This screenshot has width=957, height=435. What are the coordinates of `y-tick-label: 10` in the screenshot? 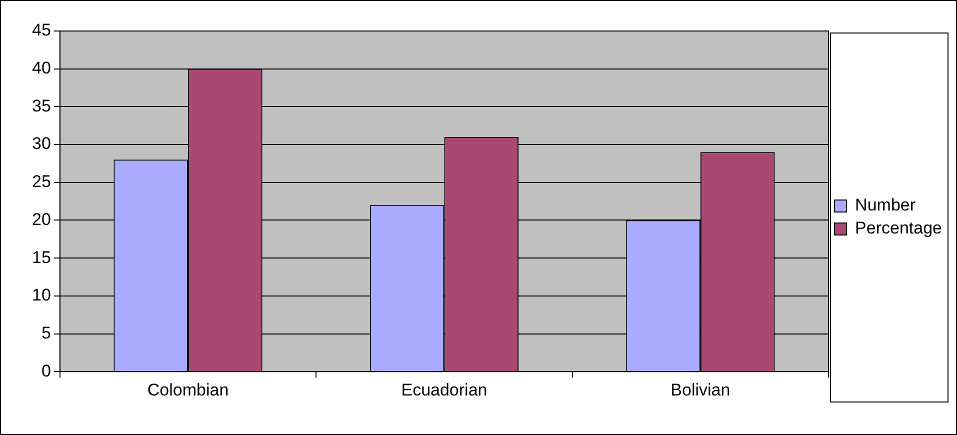 It's located at (41, 295).